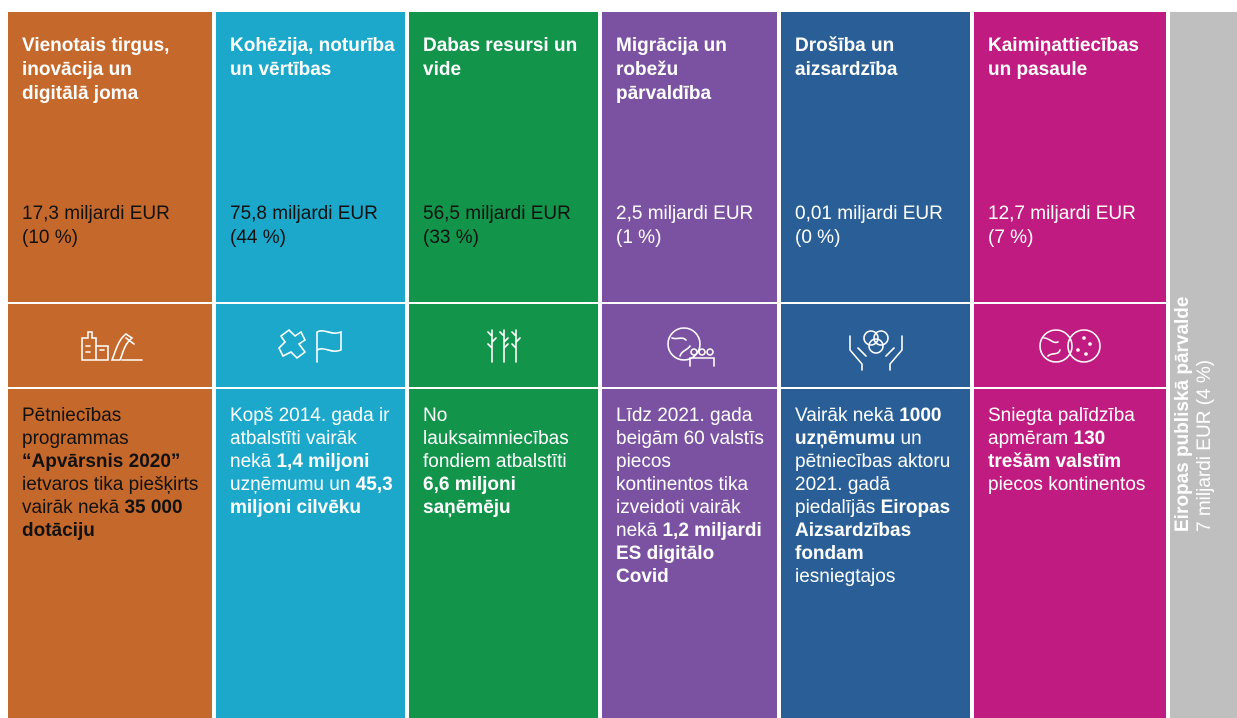 The width and height of the screenshot is (1237, 718). What do you see at coordinates (846, 57) in the screenshot?
I see `column-header: Drošība un aizsardzība` at bounding box center [846, 57].